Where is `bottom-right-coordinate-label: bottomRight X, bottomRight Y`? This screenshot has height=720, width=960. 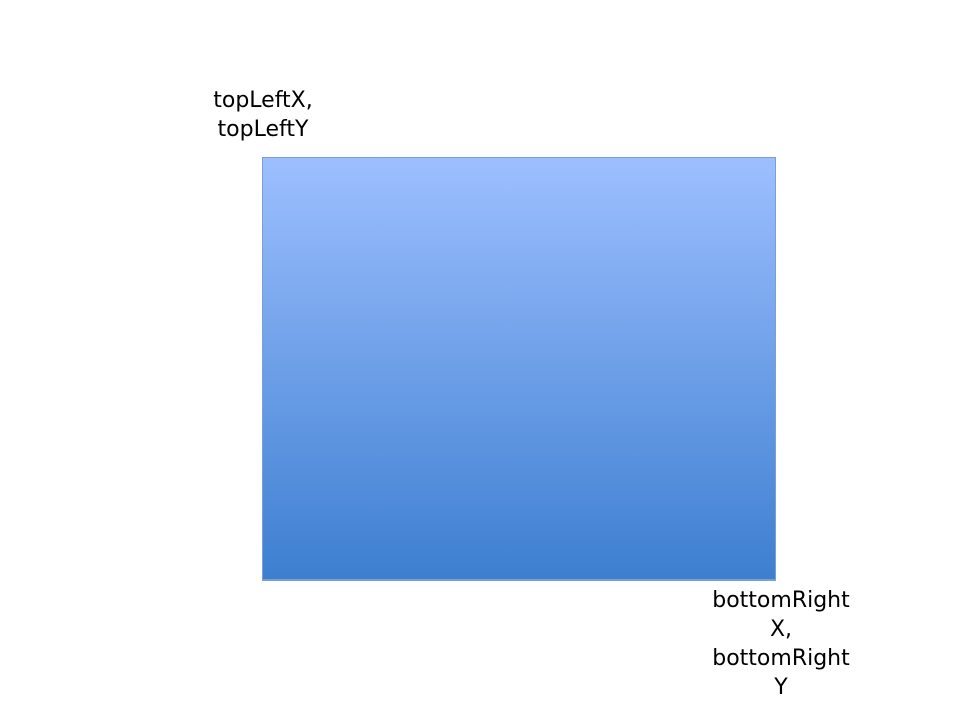 bottom-right-coordinate-label: bottomRight X, bottomRight Y is located at coordinates (781, 644).